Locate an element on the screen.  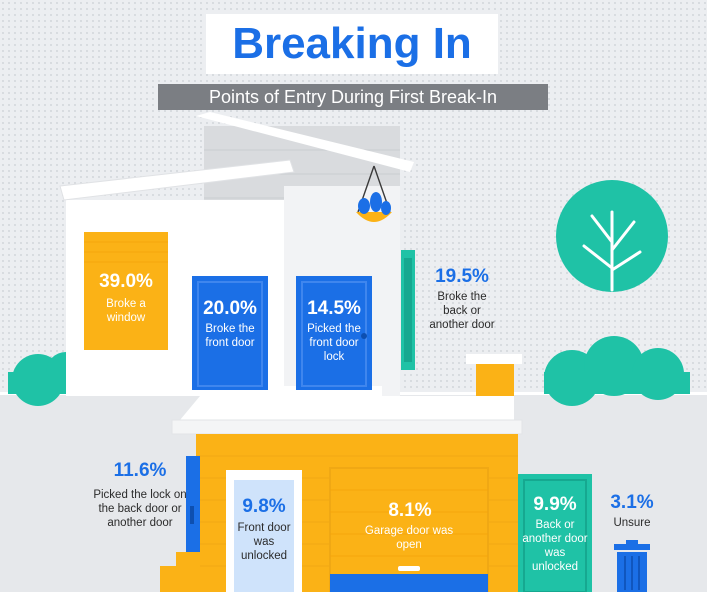
chimney-cap is located at coordinates (494, 359).